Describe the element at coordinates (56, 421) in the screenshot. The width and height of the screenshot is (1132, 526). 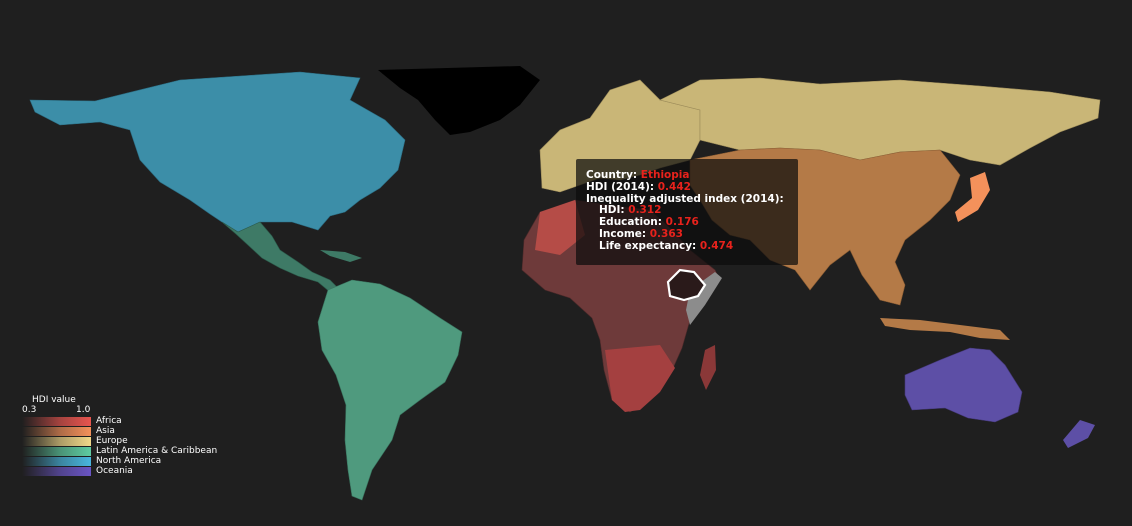
I see `legend-gradient-africa` at that location.